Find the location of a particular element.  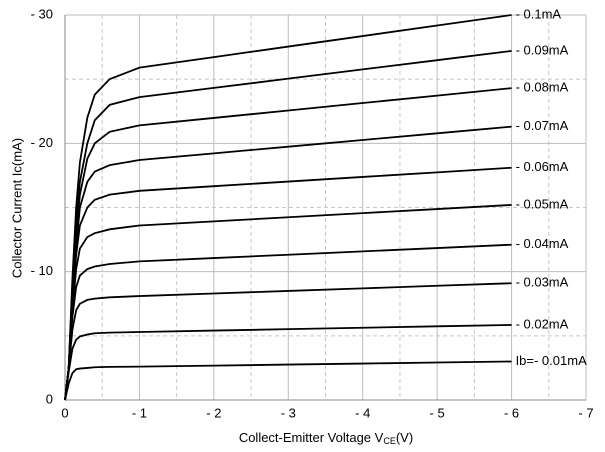

x-axis-label: Collect-Emitter Voltage VCE(V) is located at coordinates (326, 438).